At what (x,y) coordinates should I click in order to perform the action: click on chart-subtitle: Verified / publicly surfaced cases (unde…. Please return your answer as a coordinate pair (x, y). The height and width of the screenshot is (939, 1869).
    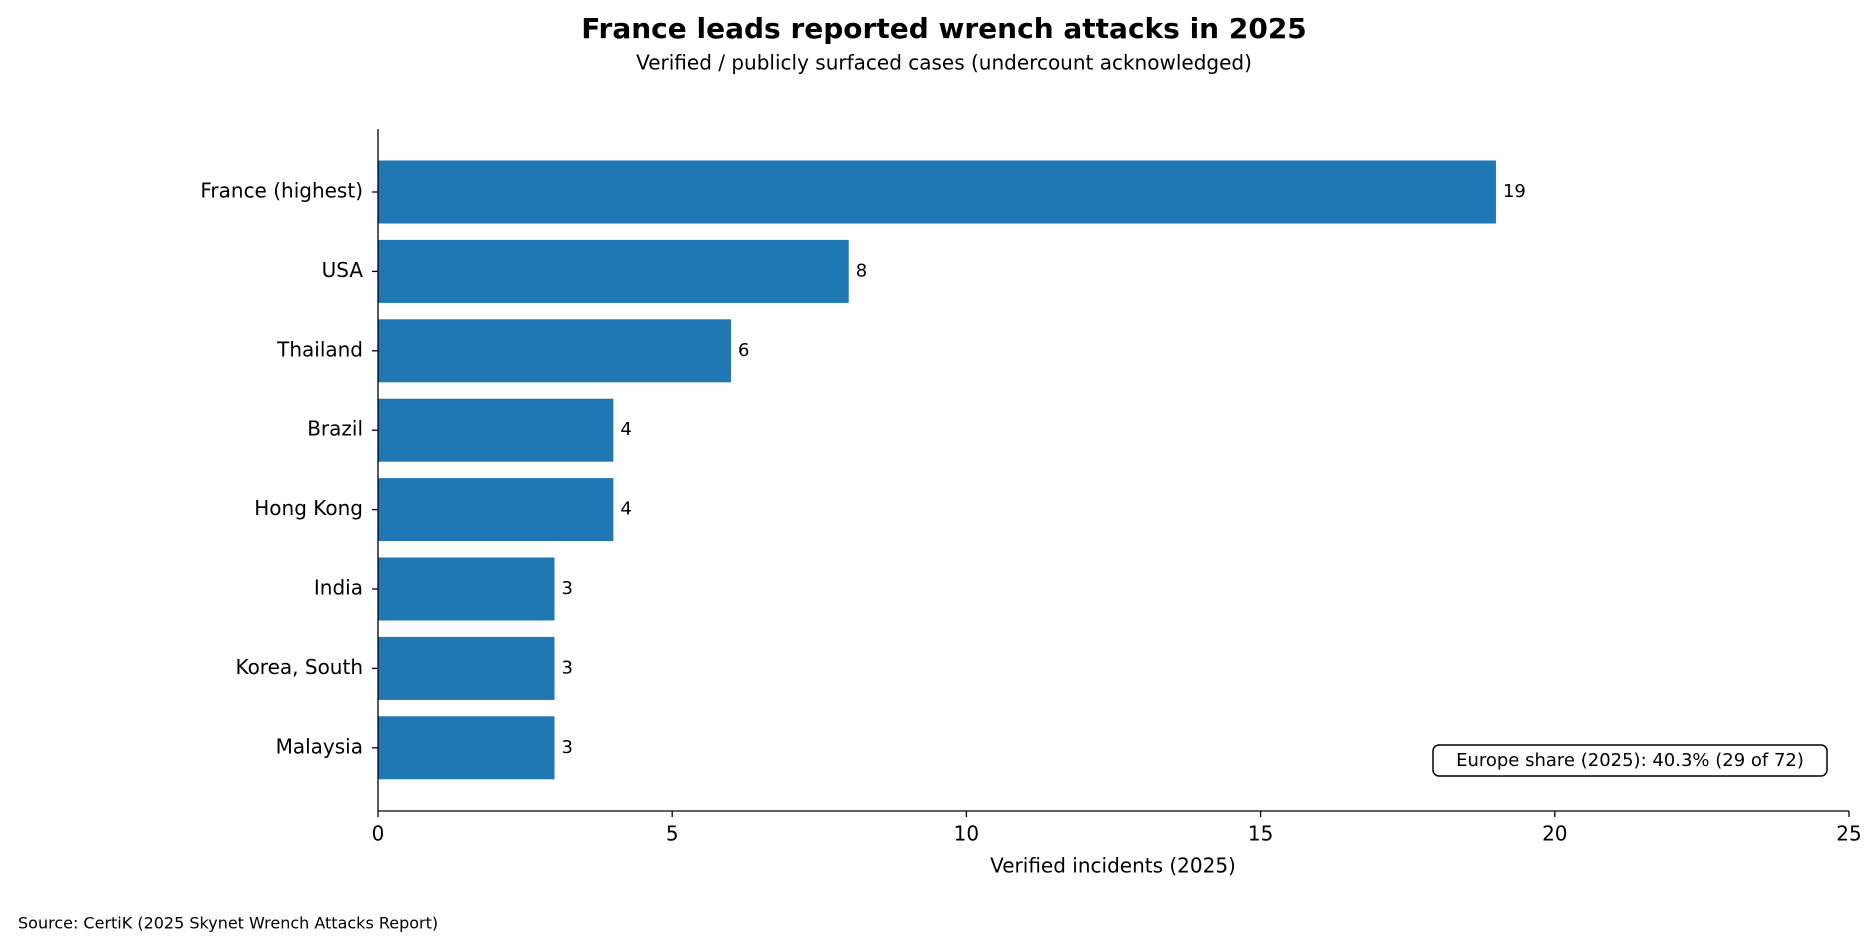
    Looking at the image, I should click on (944, 63).